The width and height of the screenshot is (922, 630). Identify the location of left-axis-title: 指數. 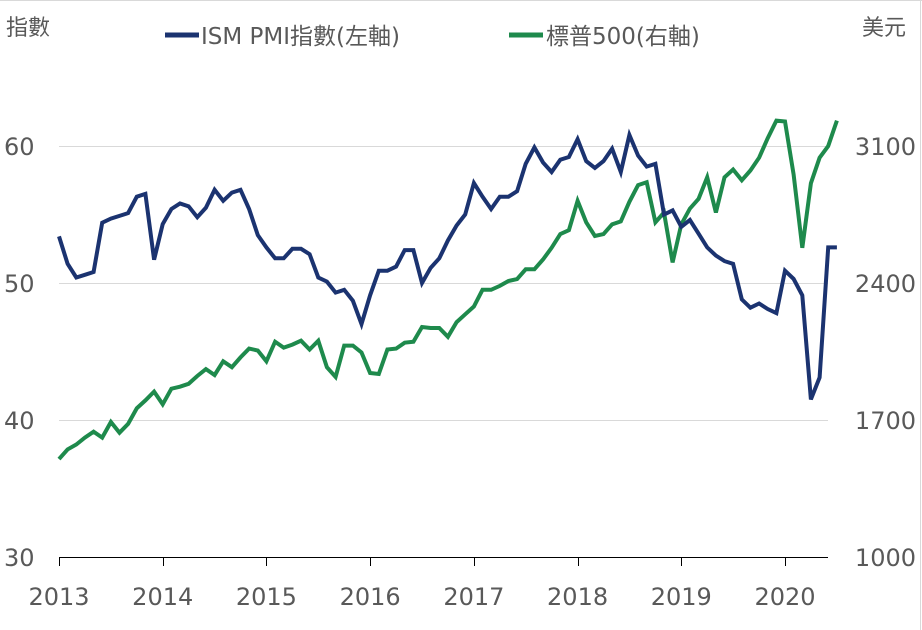
(28, 28).